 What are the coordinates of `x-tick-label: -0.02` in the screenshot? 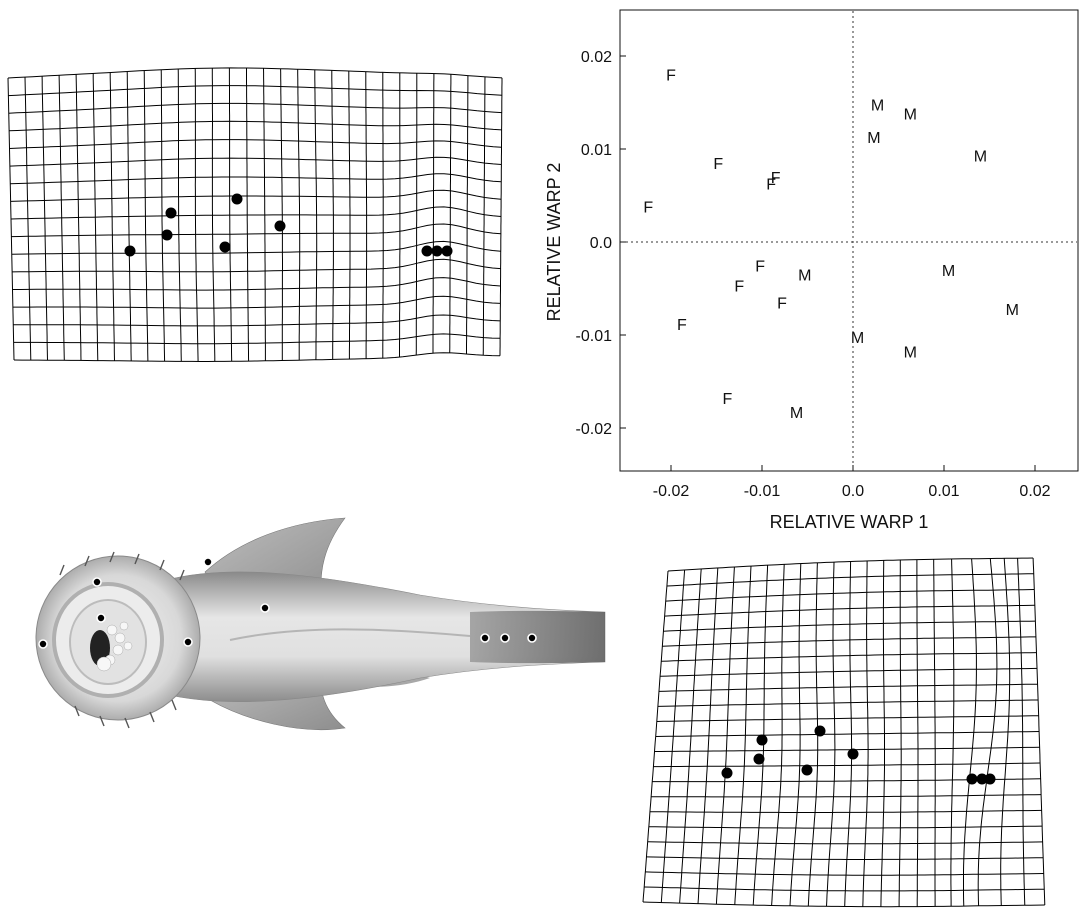 It's located at (671, 491).